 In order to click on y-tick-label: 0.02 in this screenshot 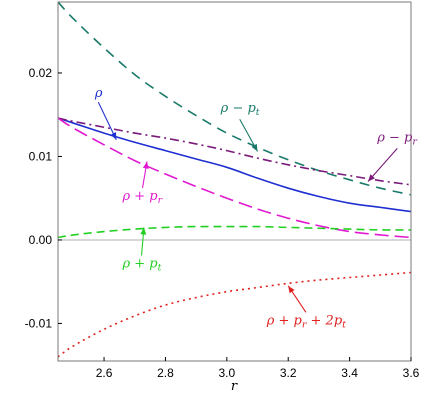, I will do `click(41, 73)`.